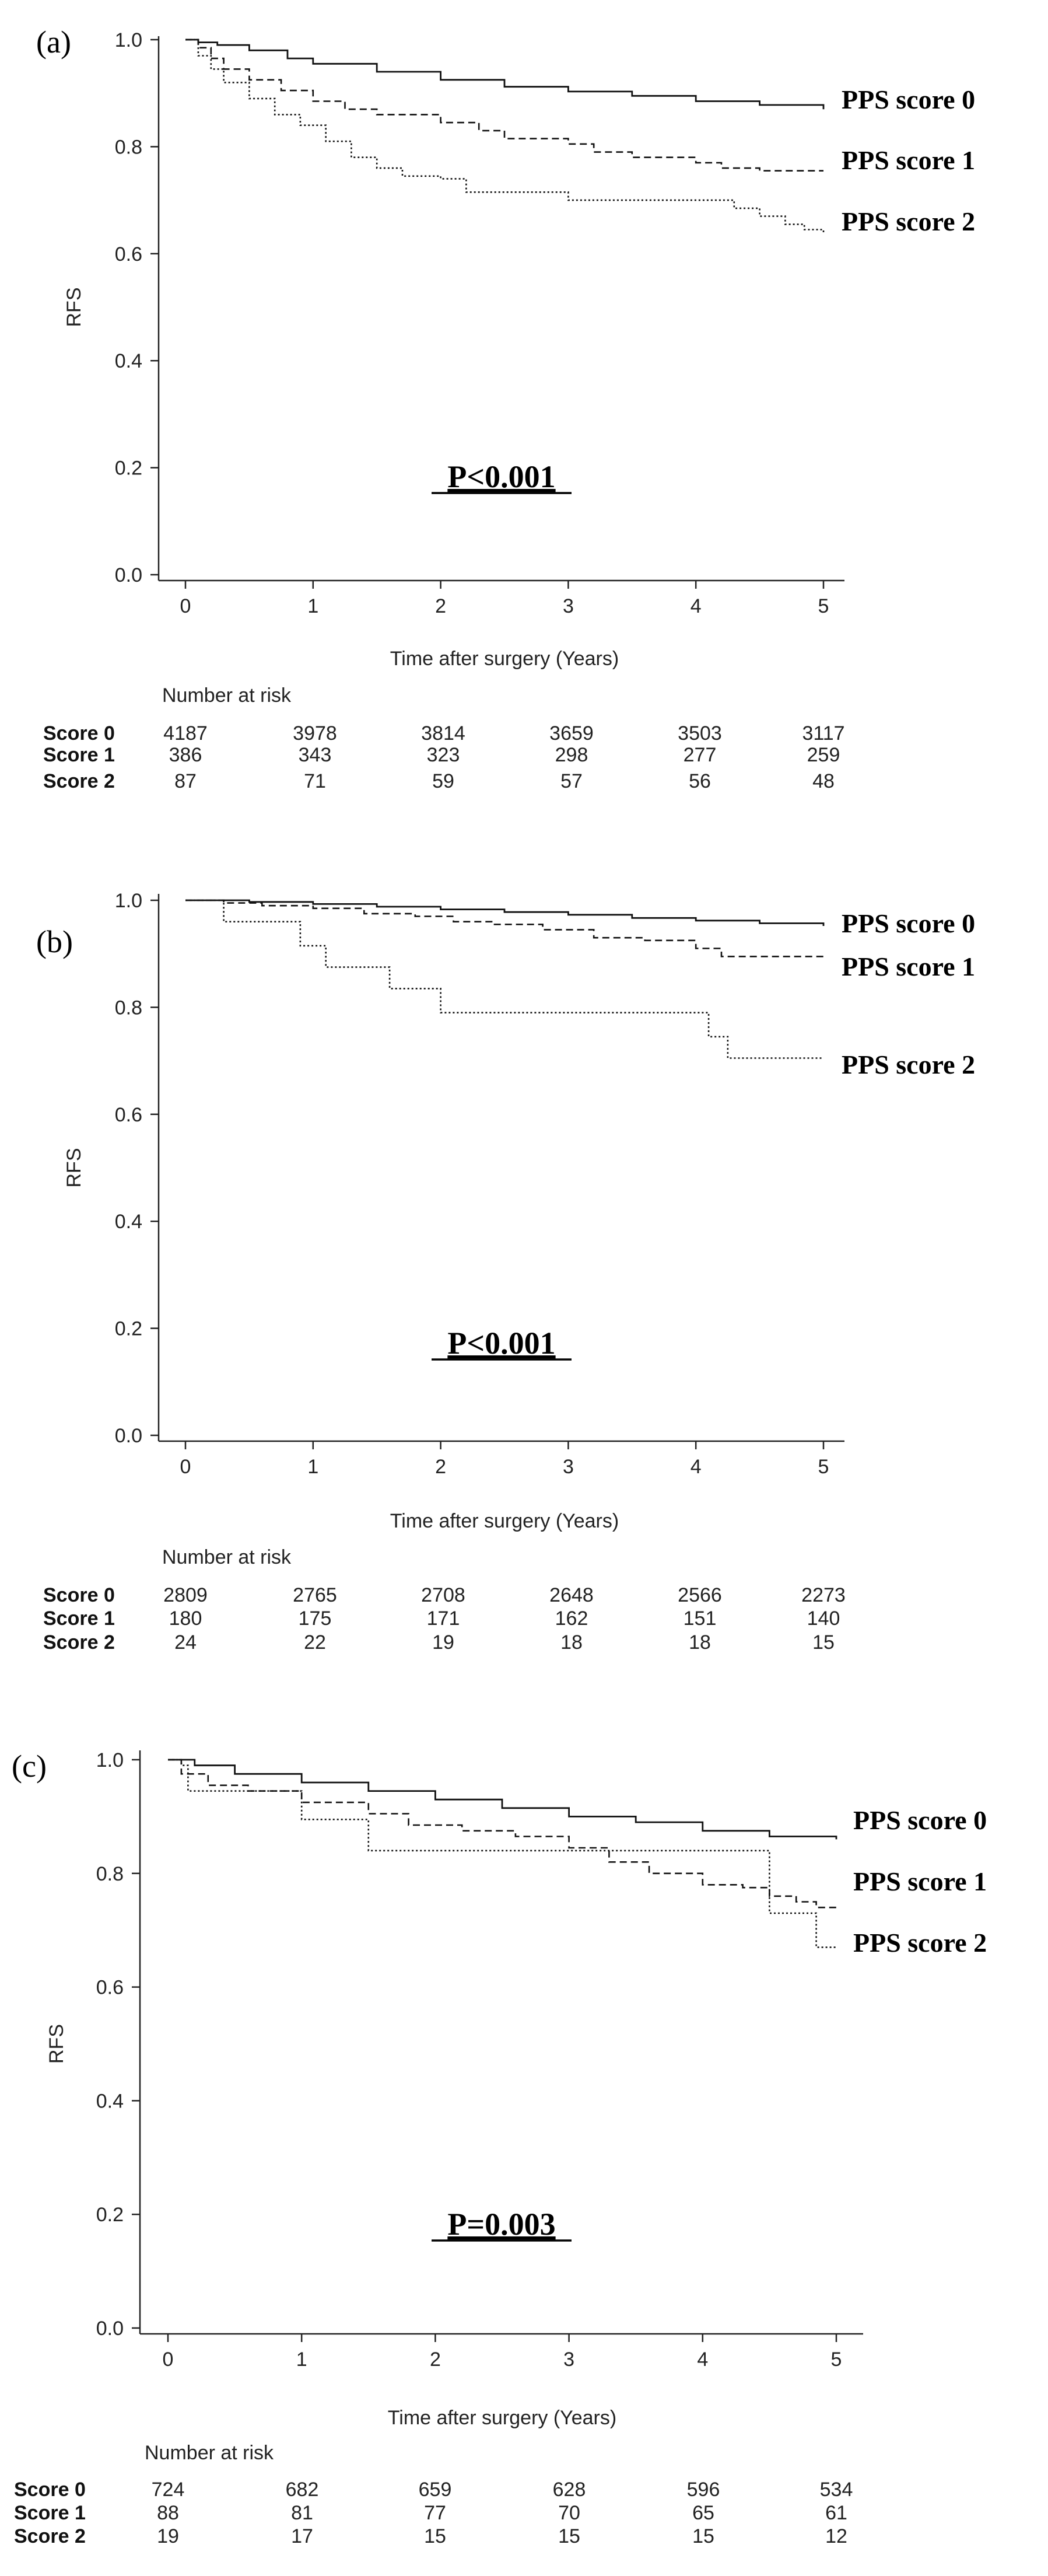 This screenshot has height=2576, width=1048. What do you see at coordinates (185, 1642) in the screenshot?
I see `risk-cell: 24` at bounding box center [185, 1642].